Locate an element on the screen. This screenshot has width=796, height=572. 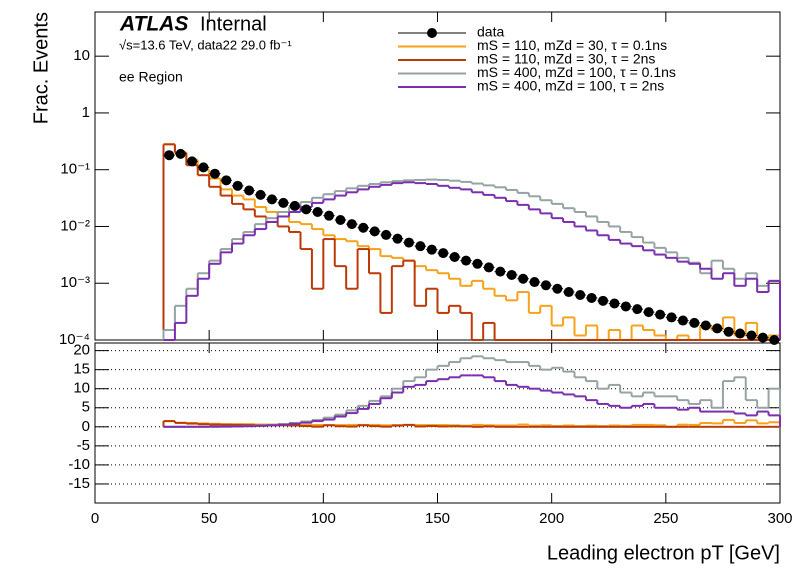
atlas-label: ATLAS is located at coordinates (153, 24).